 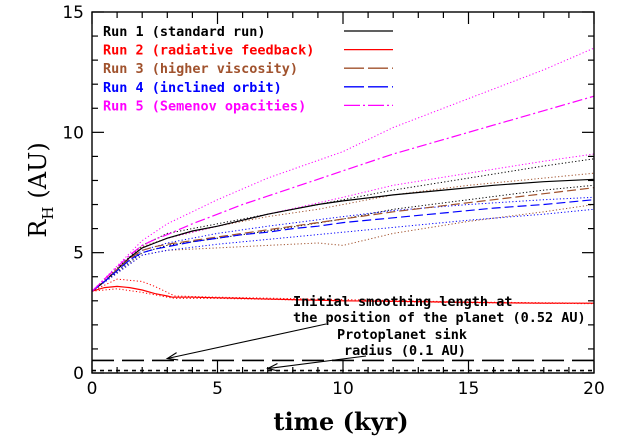 I want to click on y-axis-label-unit: (AU), so click(x=38, y=170).